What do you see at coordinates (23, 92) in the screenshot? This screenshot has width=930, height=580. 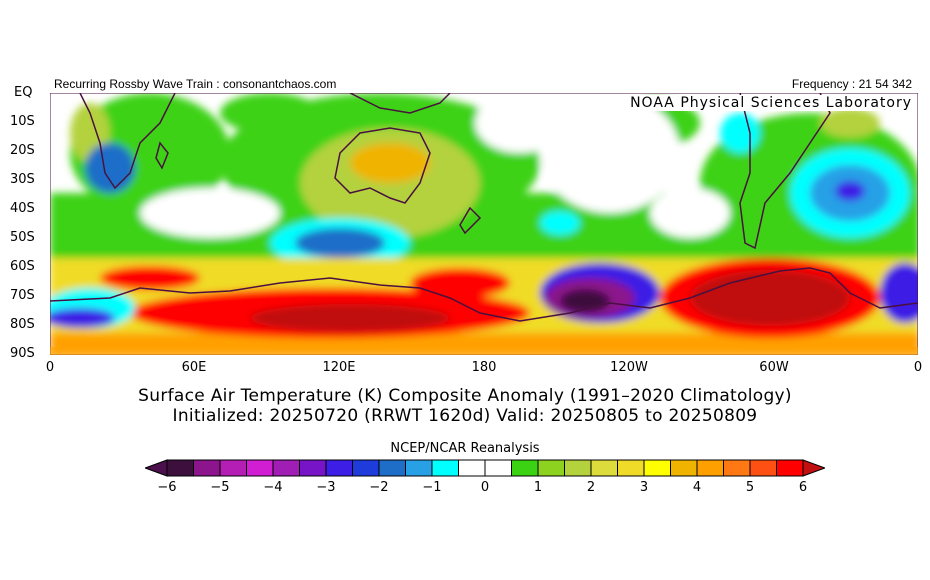 I see `lat-label: EQ` at bounding box center [23, 92].